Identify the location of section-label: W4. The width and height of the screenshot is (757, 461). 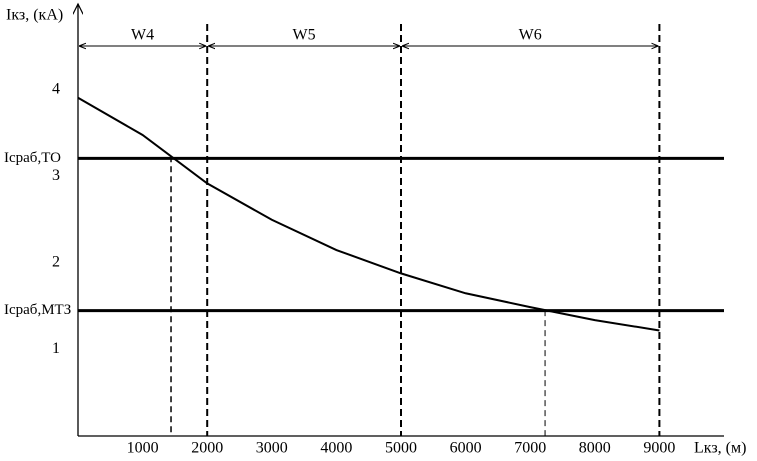
(142, 35).